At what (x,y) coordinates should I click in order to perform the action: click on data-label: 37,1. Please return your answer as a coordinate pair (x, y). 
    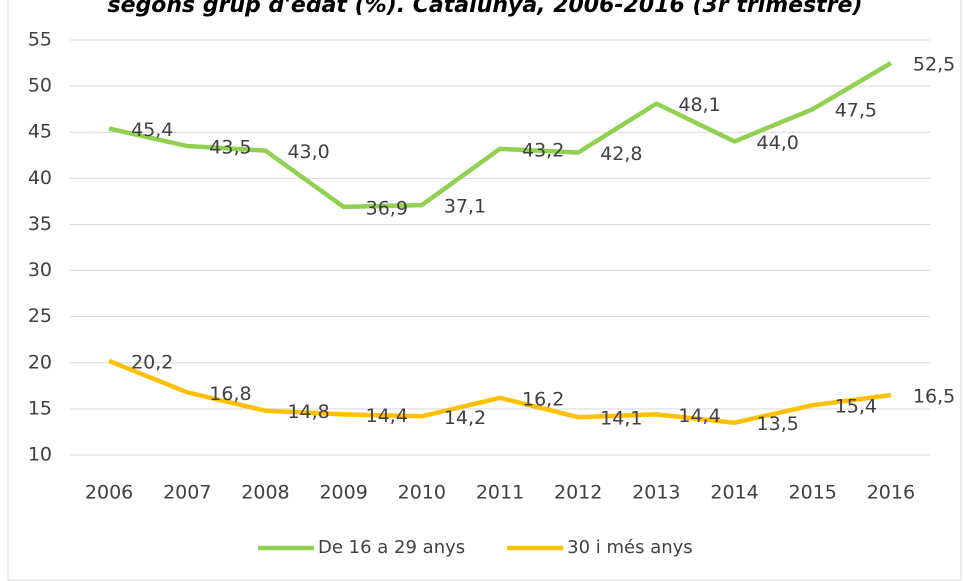
    Looking at the image, I should click on (465, 207).